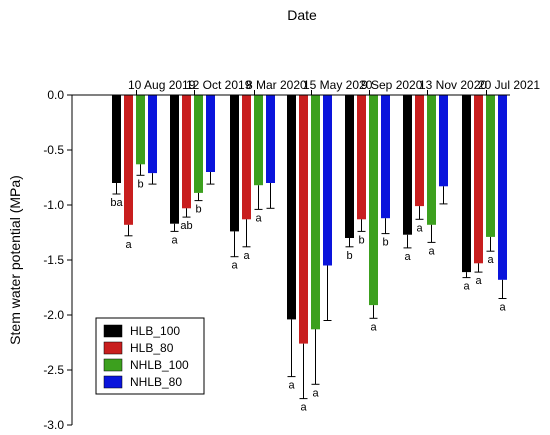 The width and height of the screenshot is (550, 435). I want to click on date-label: 9 Sep 2020, so click(392, 85).